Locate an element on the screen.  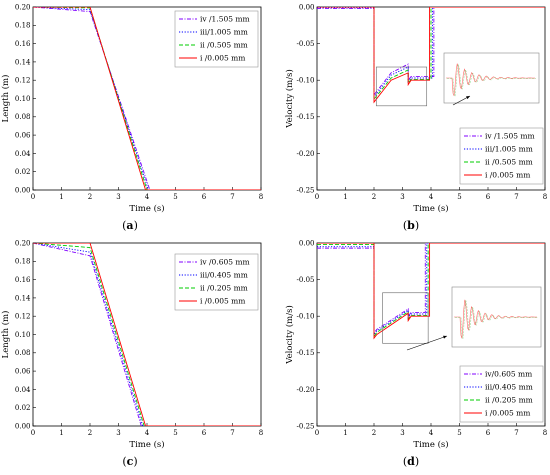
y-tick-label: -0.20 is located at coordinates (306, 390).